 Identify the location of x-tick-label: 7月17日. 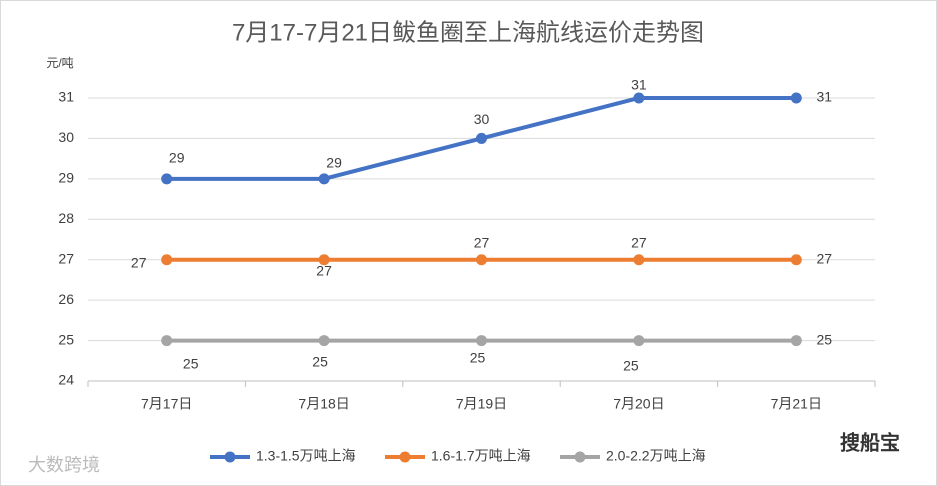
(166, 404).